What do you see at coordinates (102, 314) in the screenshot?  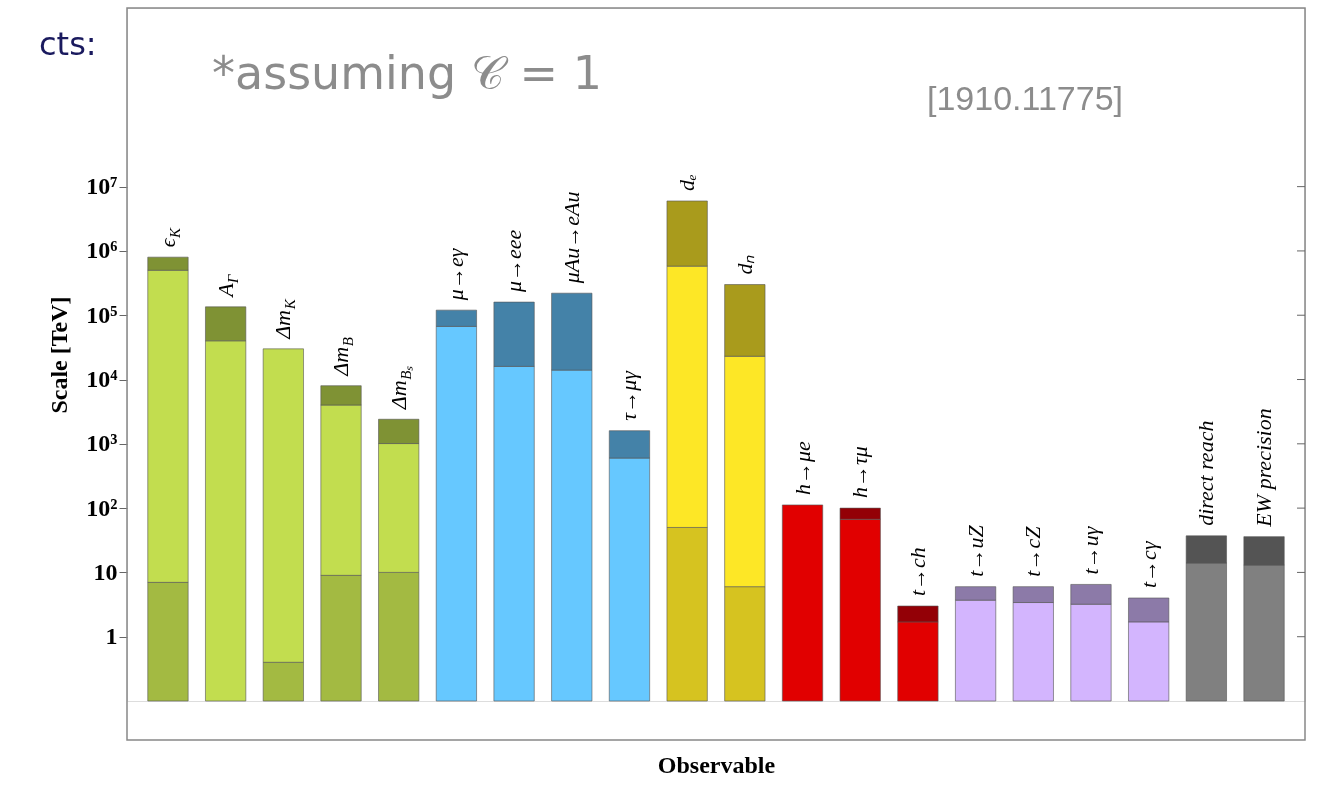 I see `y-tick-label: 10⁵` at bounding box center [102, 314].